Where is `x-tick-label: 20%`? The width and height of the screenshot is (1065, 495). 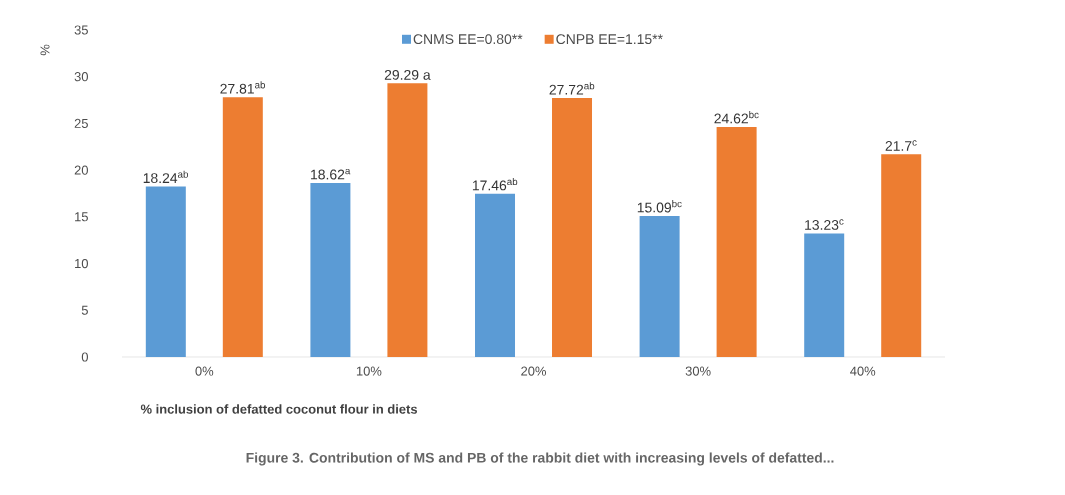
x-tick-label: 20% is located at coordinates (534, 371).